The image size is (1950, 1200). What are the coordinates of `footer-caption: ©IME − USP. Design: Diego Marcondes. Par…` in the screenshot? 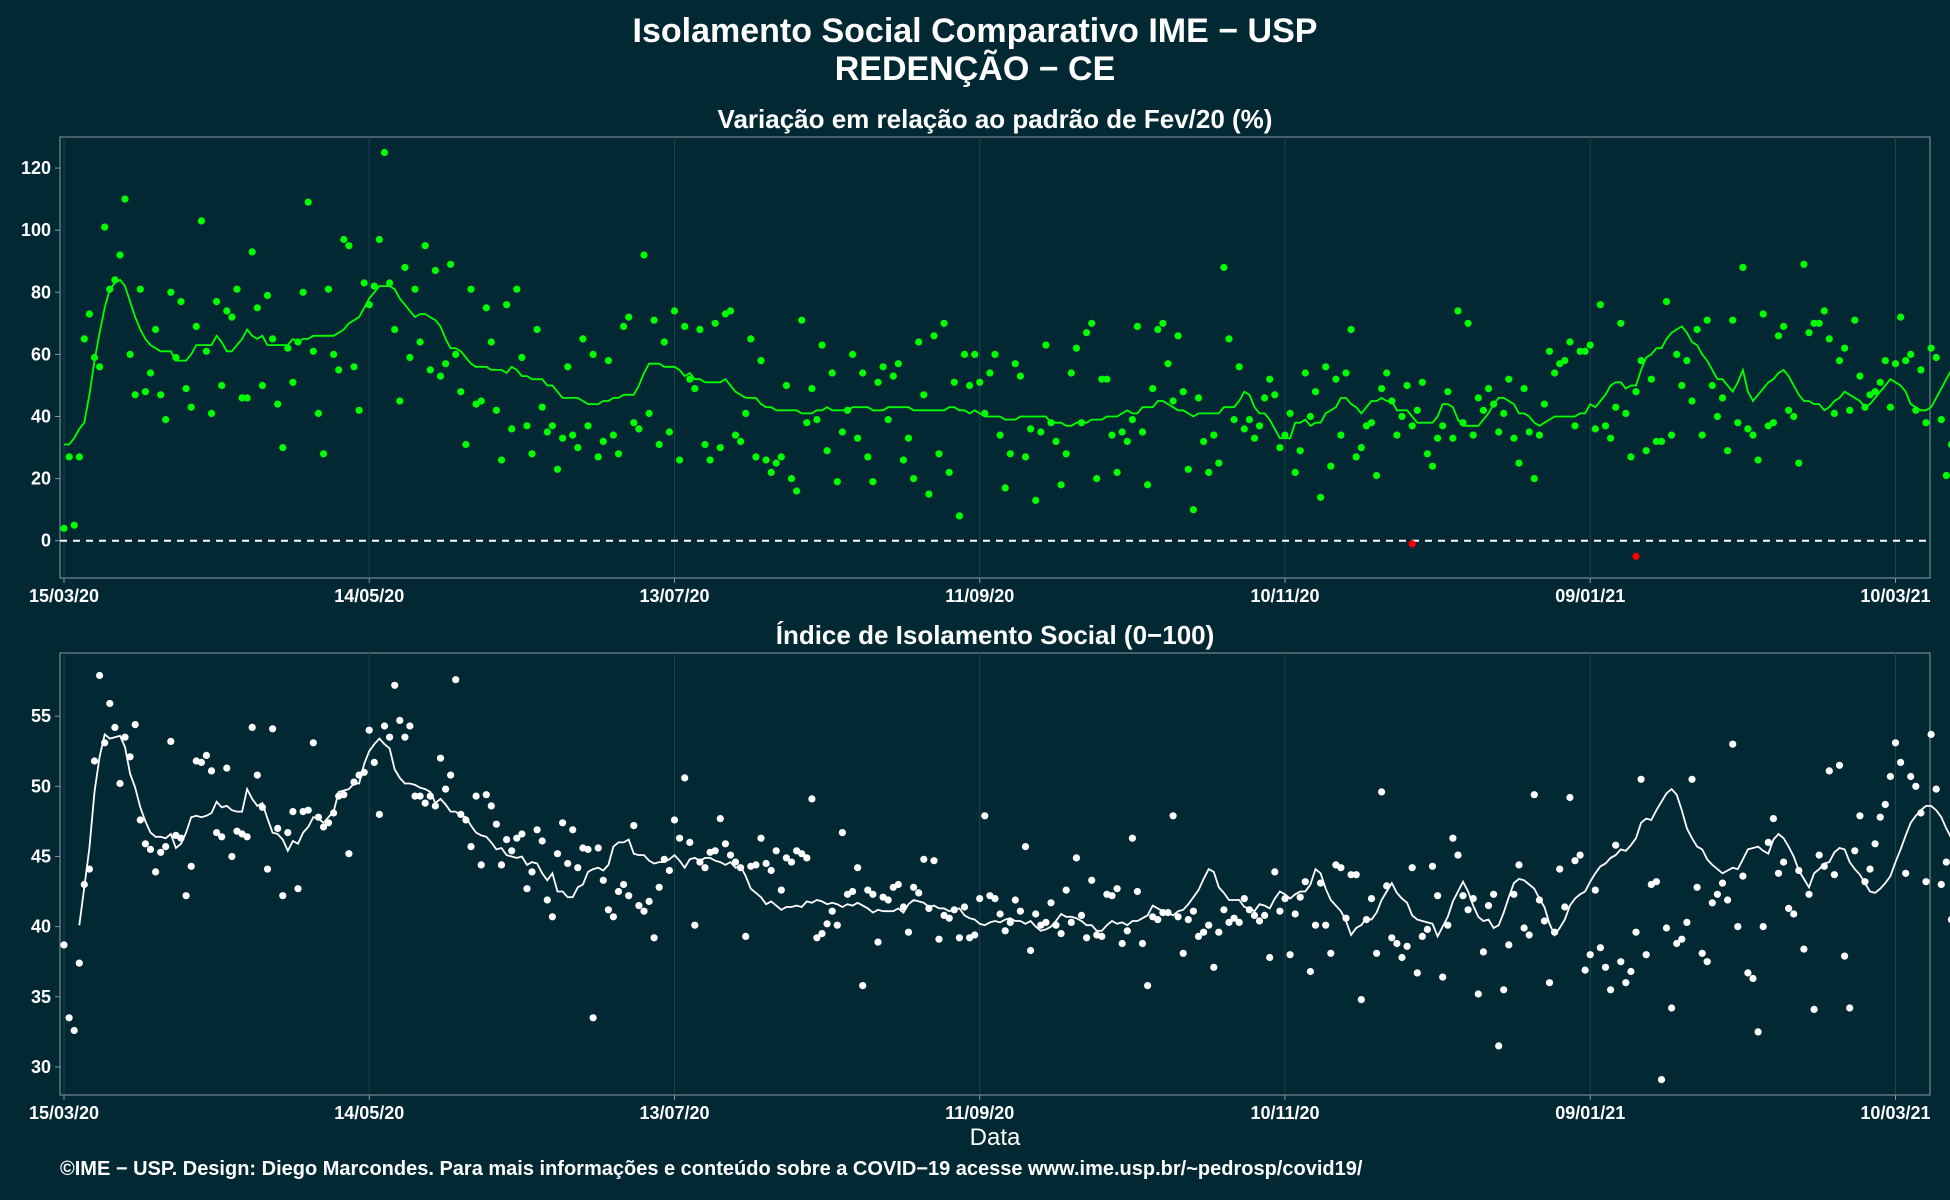 It's located at (711, 1169).